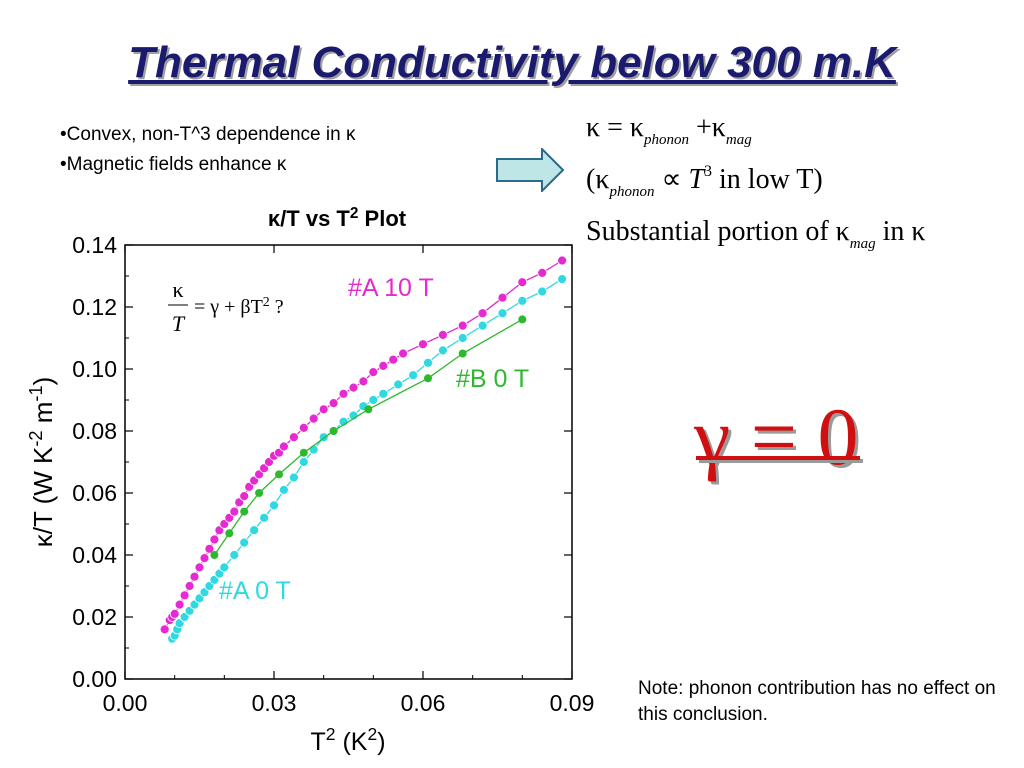 The image size is (1024, 768). What do you see at coordinates (767, 179) in the screenshot?
I see `eq2-rest: in low T)` at bounding box center [767, 179].